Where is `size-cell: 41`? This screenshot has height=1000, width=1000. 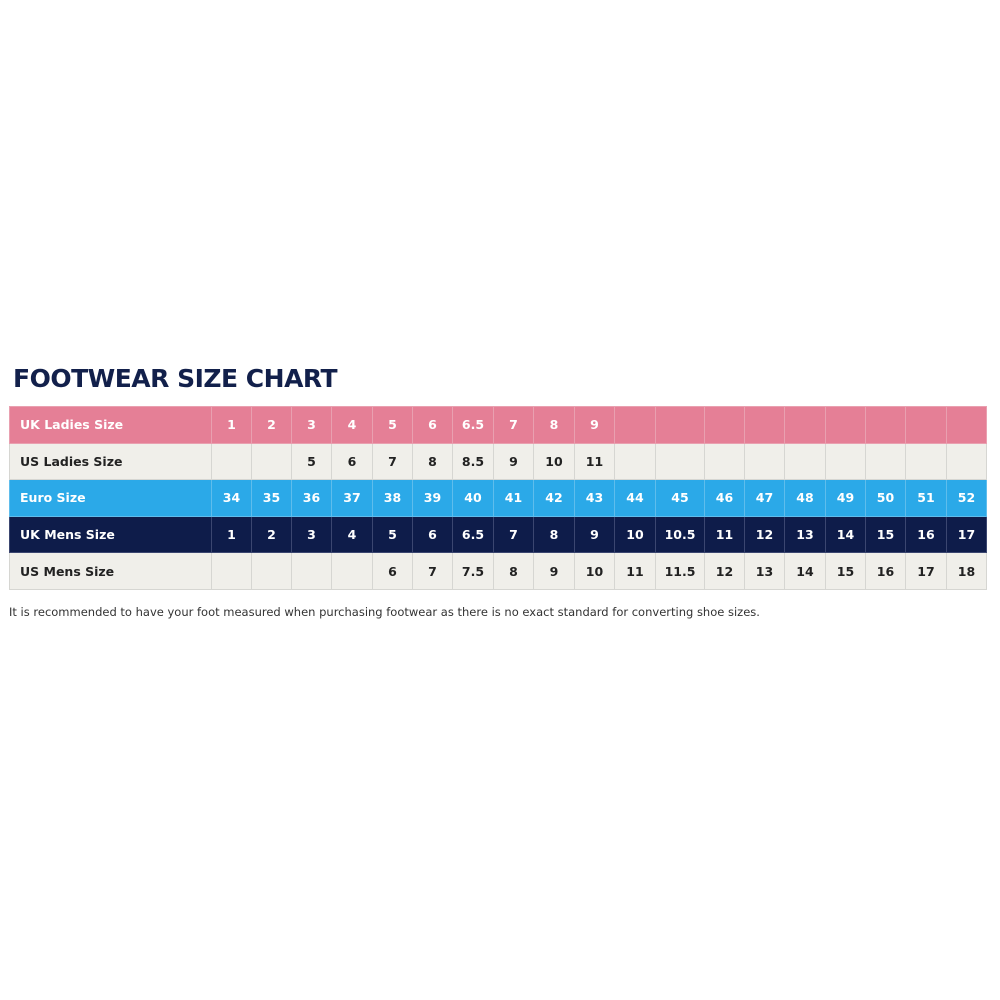 size-cell: 41 is located at coordinates (513, 498).